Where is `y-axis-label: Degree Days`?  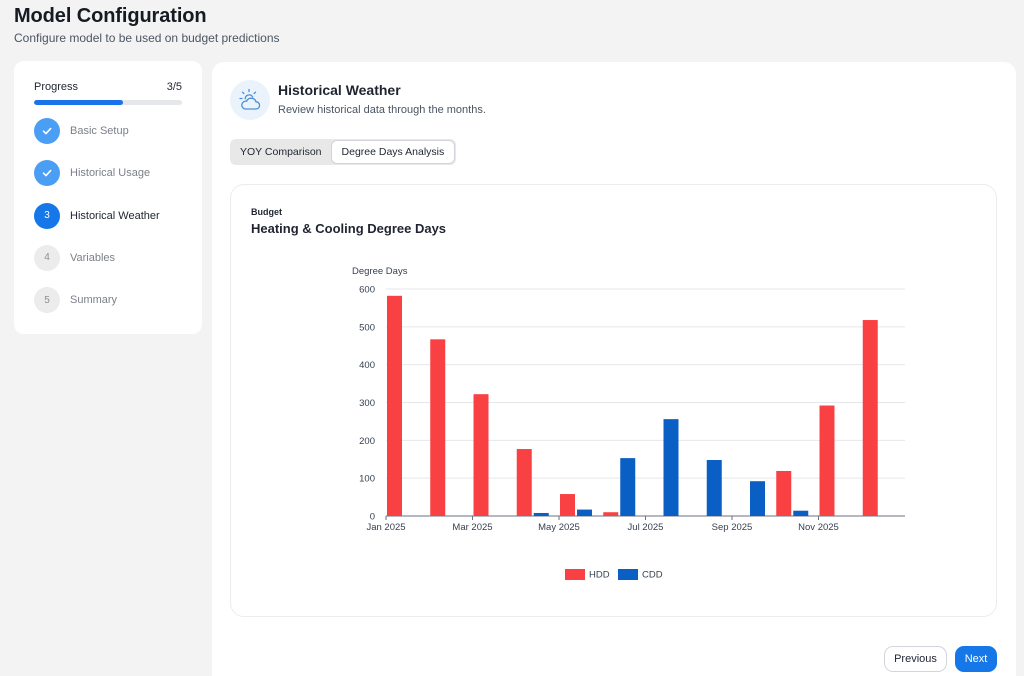
y-axis-label: Degree Days is located at coordinates (380, 271).